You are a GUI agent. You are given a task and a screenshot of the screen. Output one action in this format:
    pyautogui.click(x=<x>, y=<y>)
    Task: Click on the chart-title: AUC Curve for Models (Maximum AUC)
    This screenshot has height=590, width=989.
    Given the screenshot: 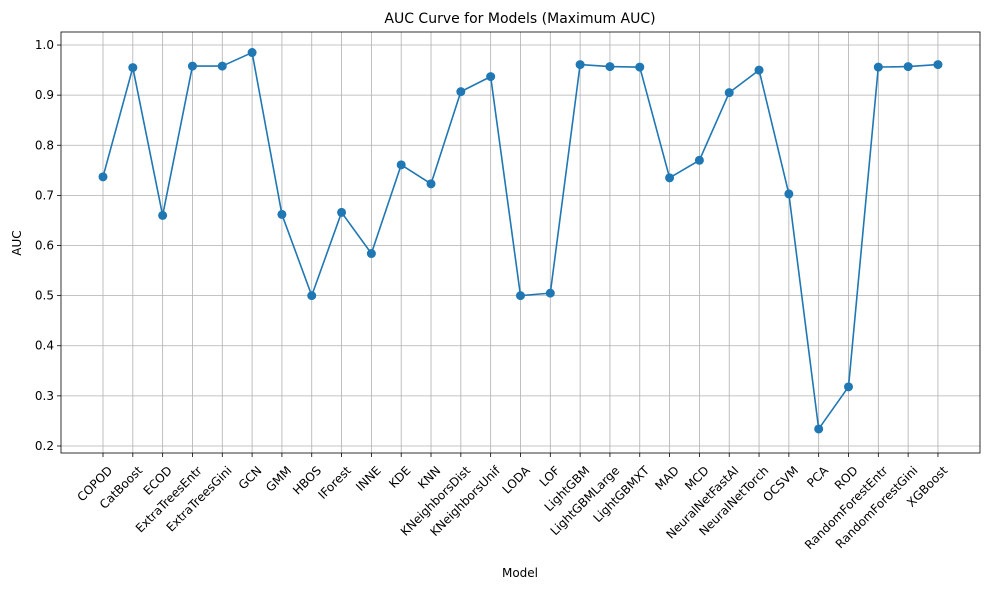 What is the action you would take?
    pyautogui.click(x=519, y=19)
    